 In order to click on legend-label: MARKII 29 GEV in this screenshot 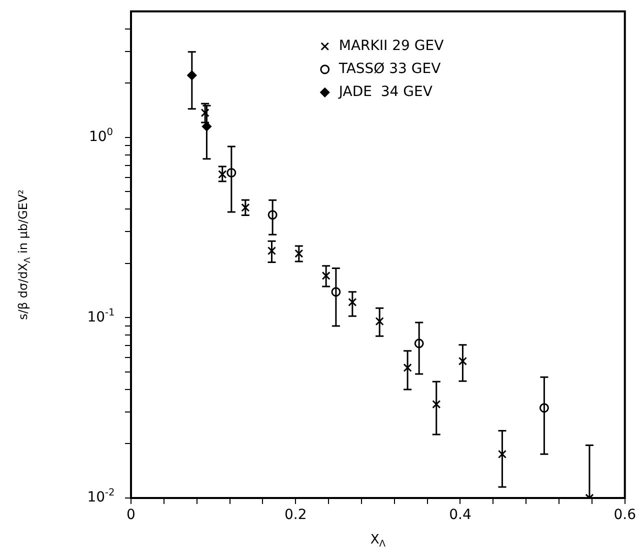, I will do `click(391, 46)`.